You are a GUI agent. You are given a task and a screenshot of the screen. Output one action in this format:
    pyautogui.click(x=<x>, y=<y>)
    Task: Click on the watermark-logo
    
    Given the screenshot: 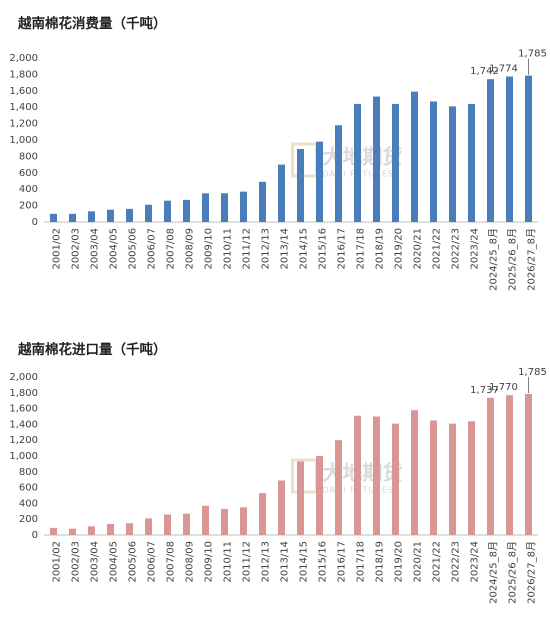 What is the action you would take?
    pyautogui.click(x=305, y=476)
    